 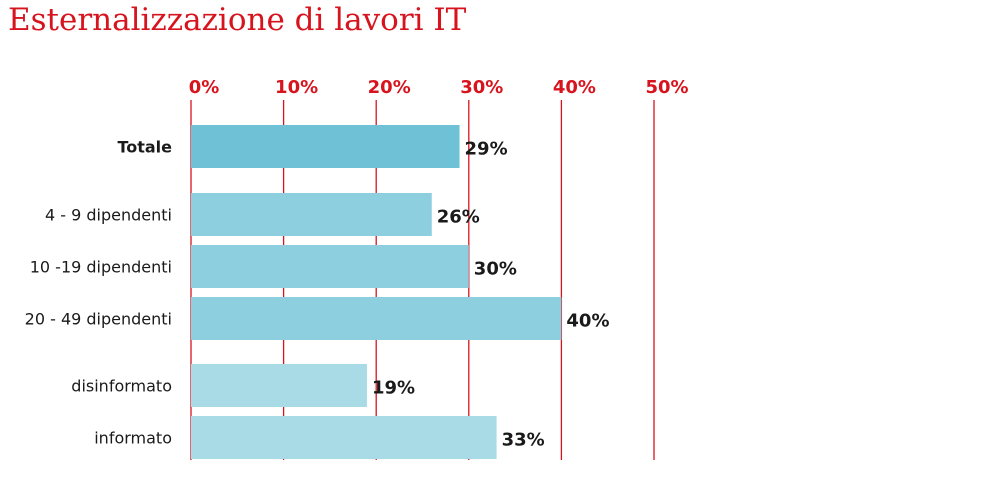 What do you see at coordinates (144, 147) in the screenshot?
I see `category-label: Totale` at bounding box center [144, 147].